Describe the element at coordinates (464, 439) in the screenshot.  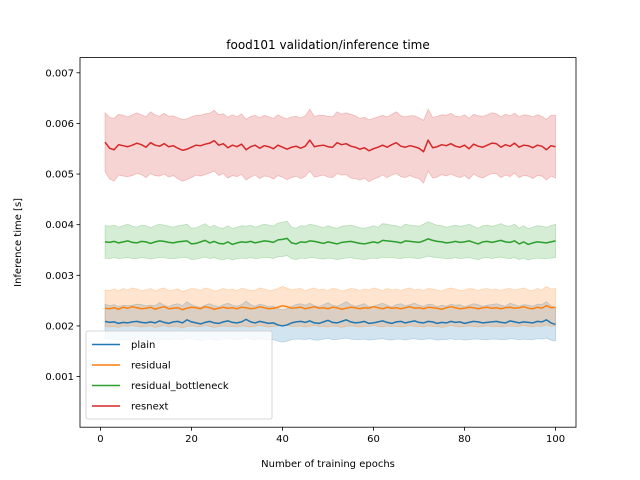
I see `x-tick-label: 80` at that location.